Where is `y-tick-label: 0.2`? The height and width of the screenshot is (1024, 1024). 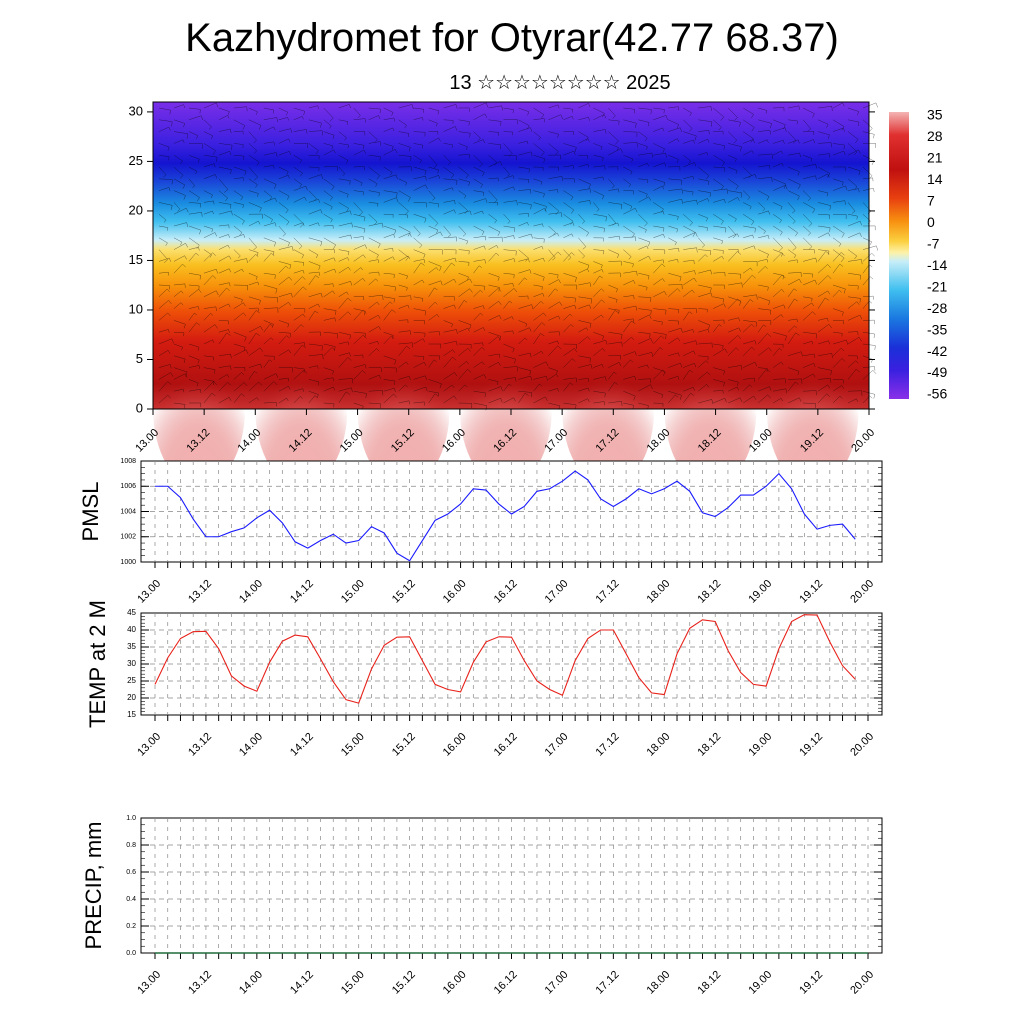
y-tick-label: 0.2 is located at coordinates (131, 926).